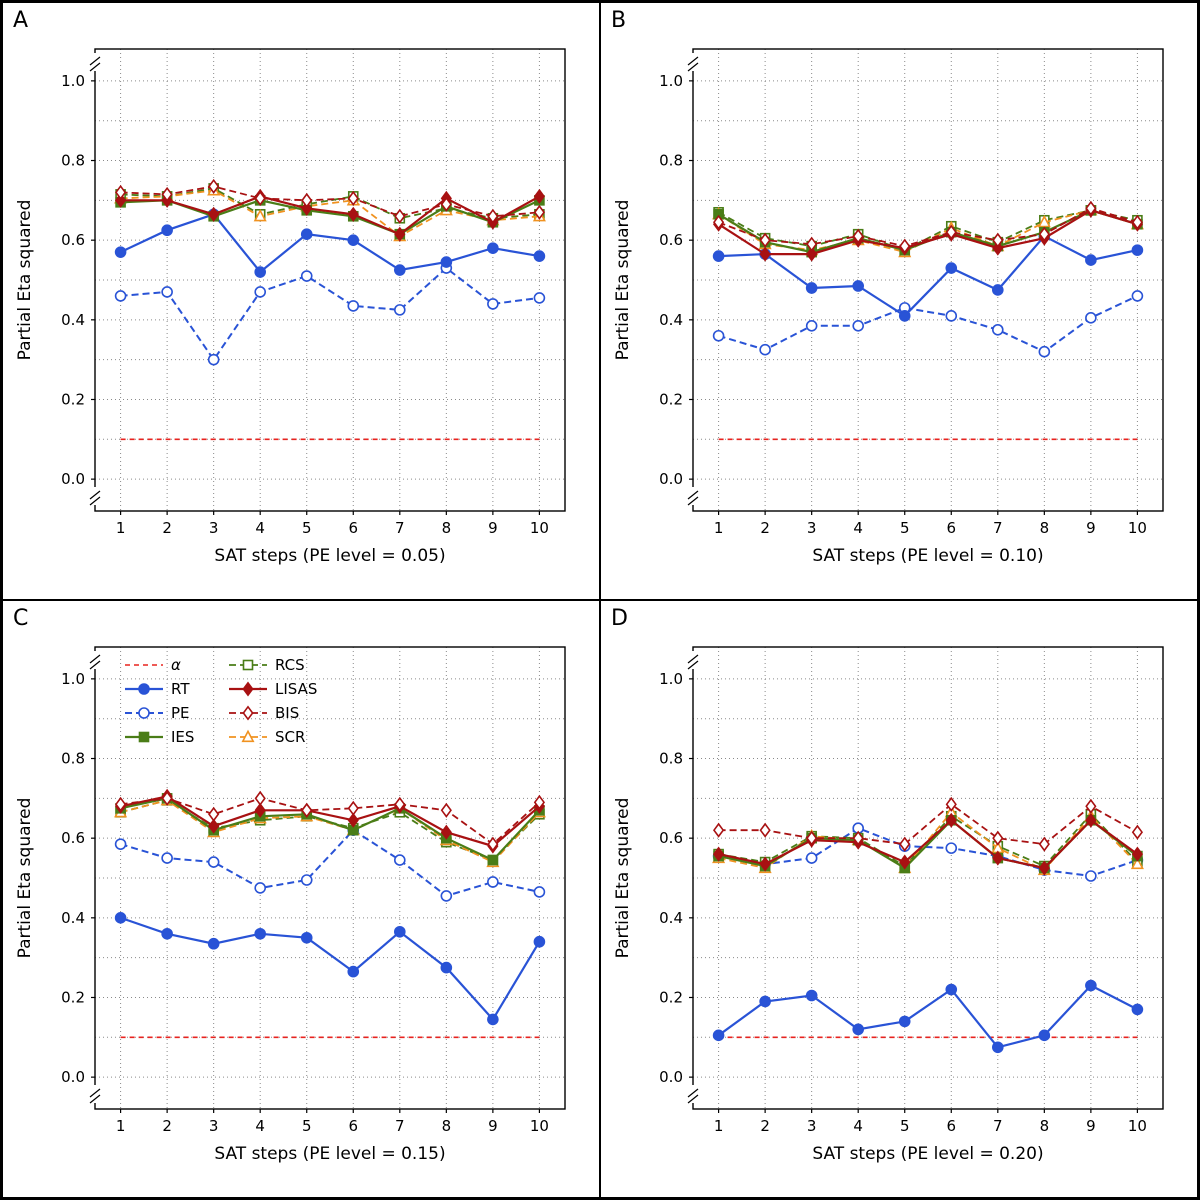 The width and height of the screenshot is (1200, 1200). What do you see at coordinates (287, 713) in the screenshot?
I see `svg-text: BIS` at bounding box center [287, 713].